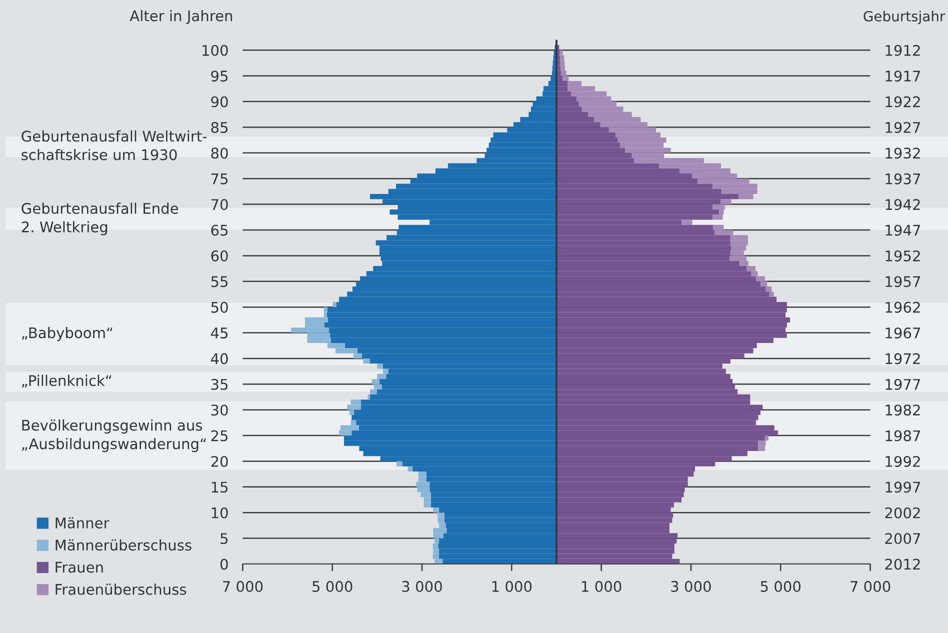 This screenshot has width=948, height=633. What do you see at coordinates (905, 17) in the screenshot?
I see `y2-axis-title: Geburtsjahr` at bounding box center [905, 17].